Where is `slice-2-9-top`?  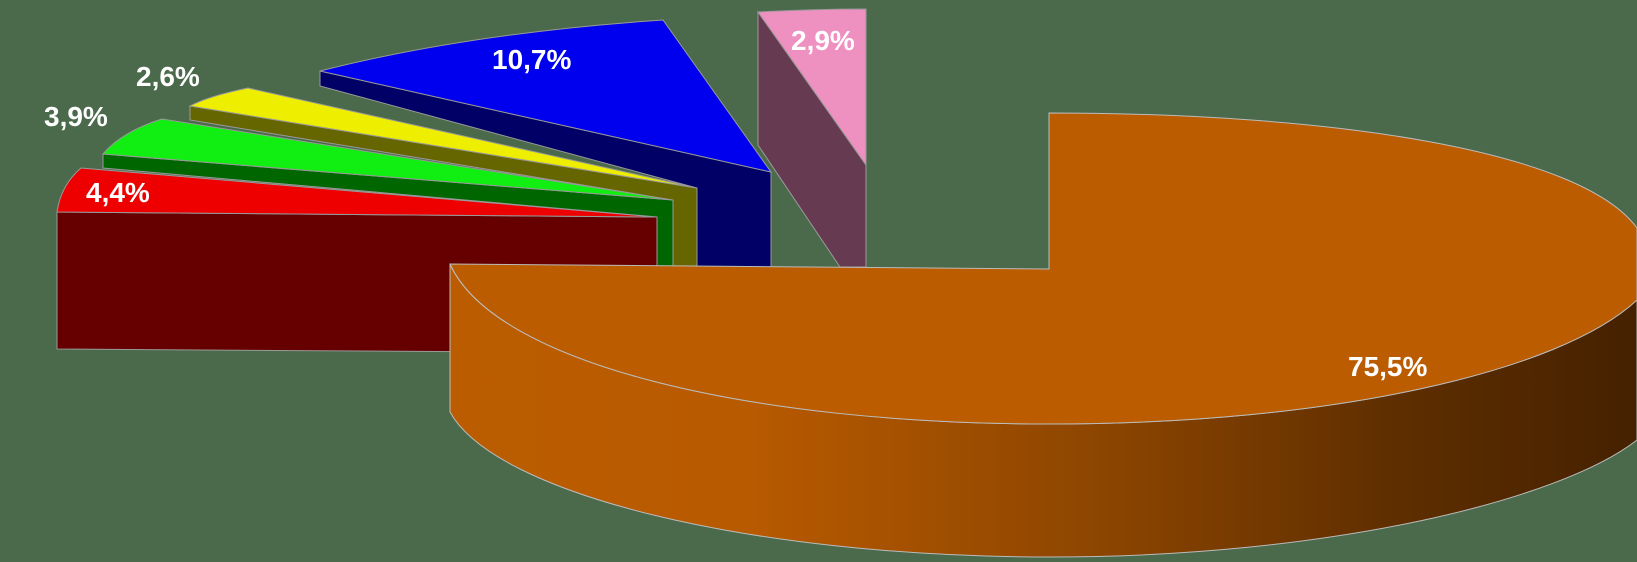 slice-2-9-top is located at coordinates (812, 87).